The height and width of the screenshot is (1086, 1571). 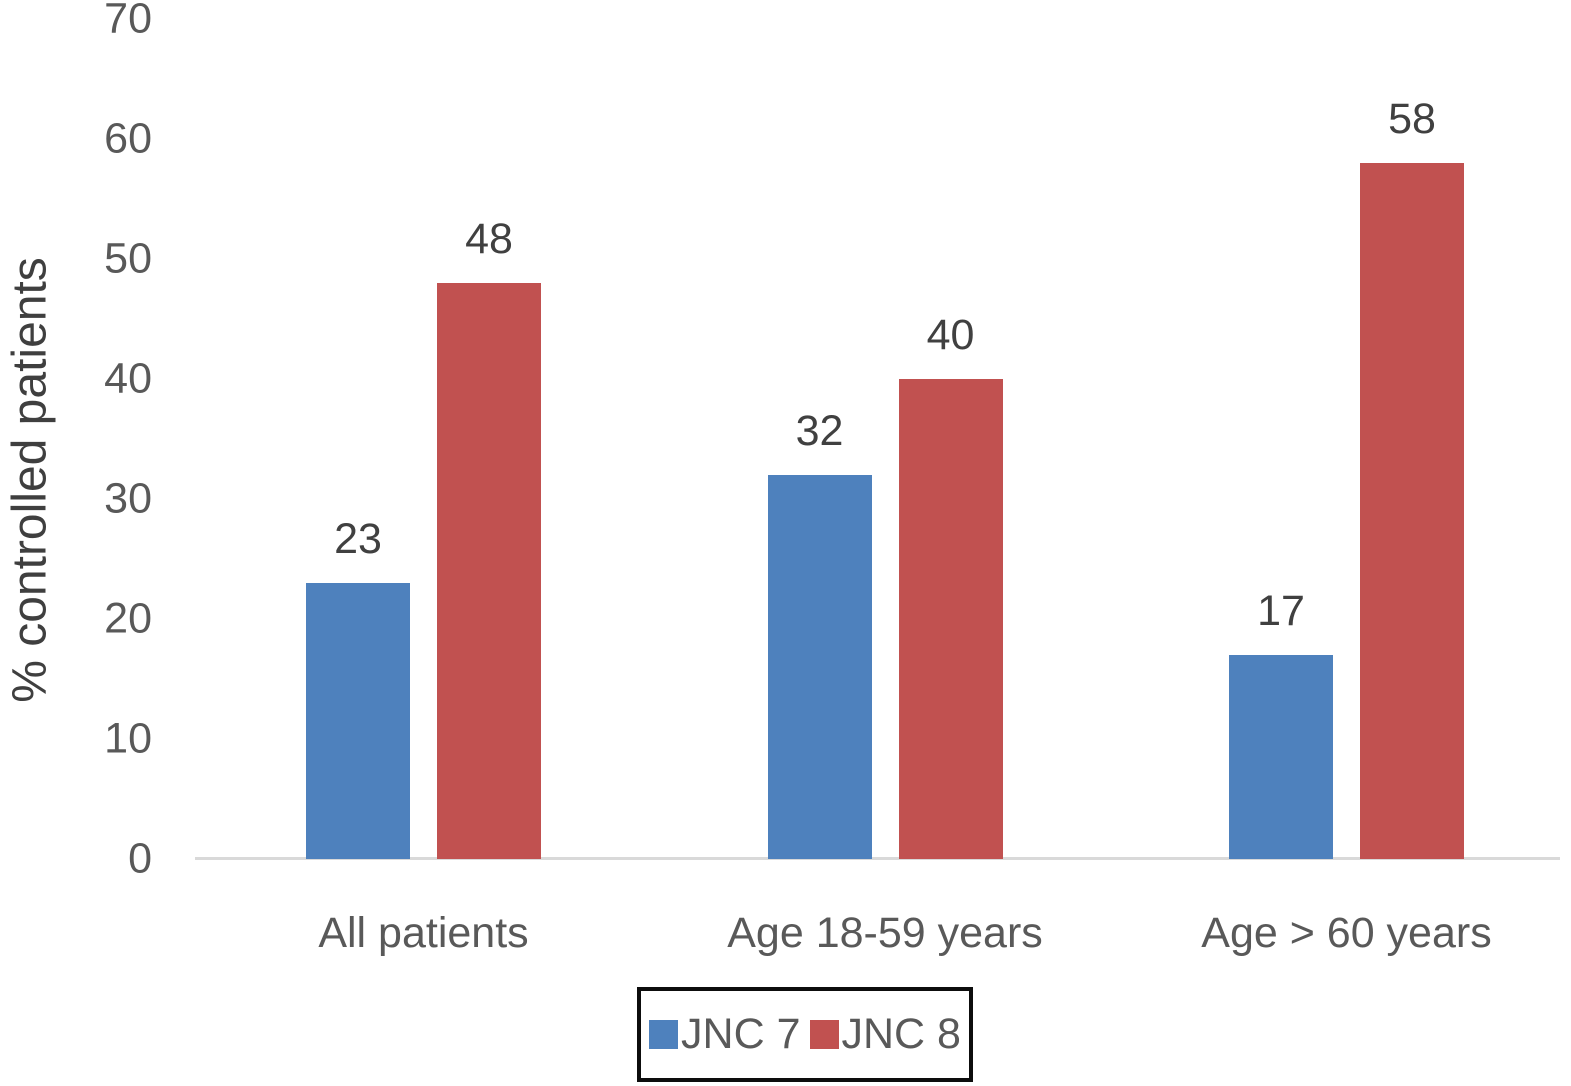 I want to click on jnc8-series-swatch-icon, so click(x=824, y=1034).